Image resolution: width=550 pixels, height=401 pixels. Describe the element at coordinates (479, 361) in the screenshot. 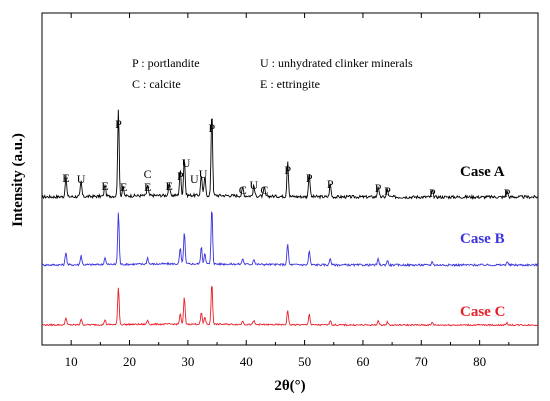

I see `x-tick-label-80: 80` at that location.